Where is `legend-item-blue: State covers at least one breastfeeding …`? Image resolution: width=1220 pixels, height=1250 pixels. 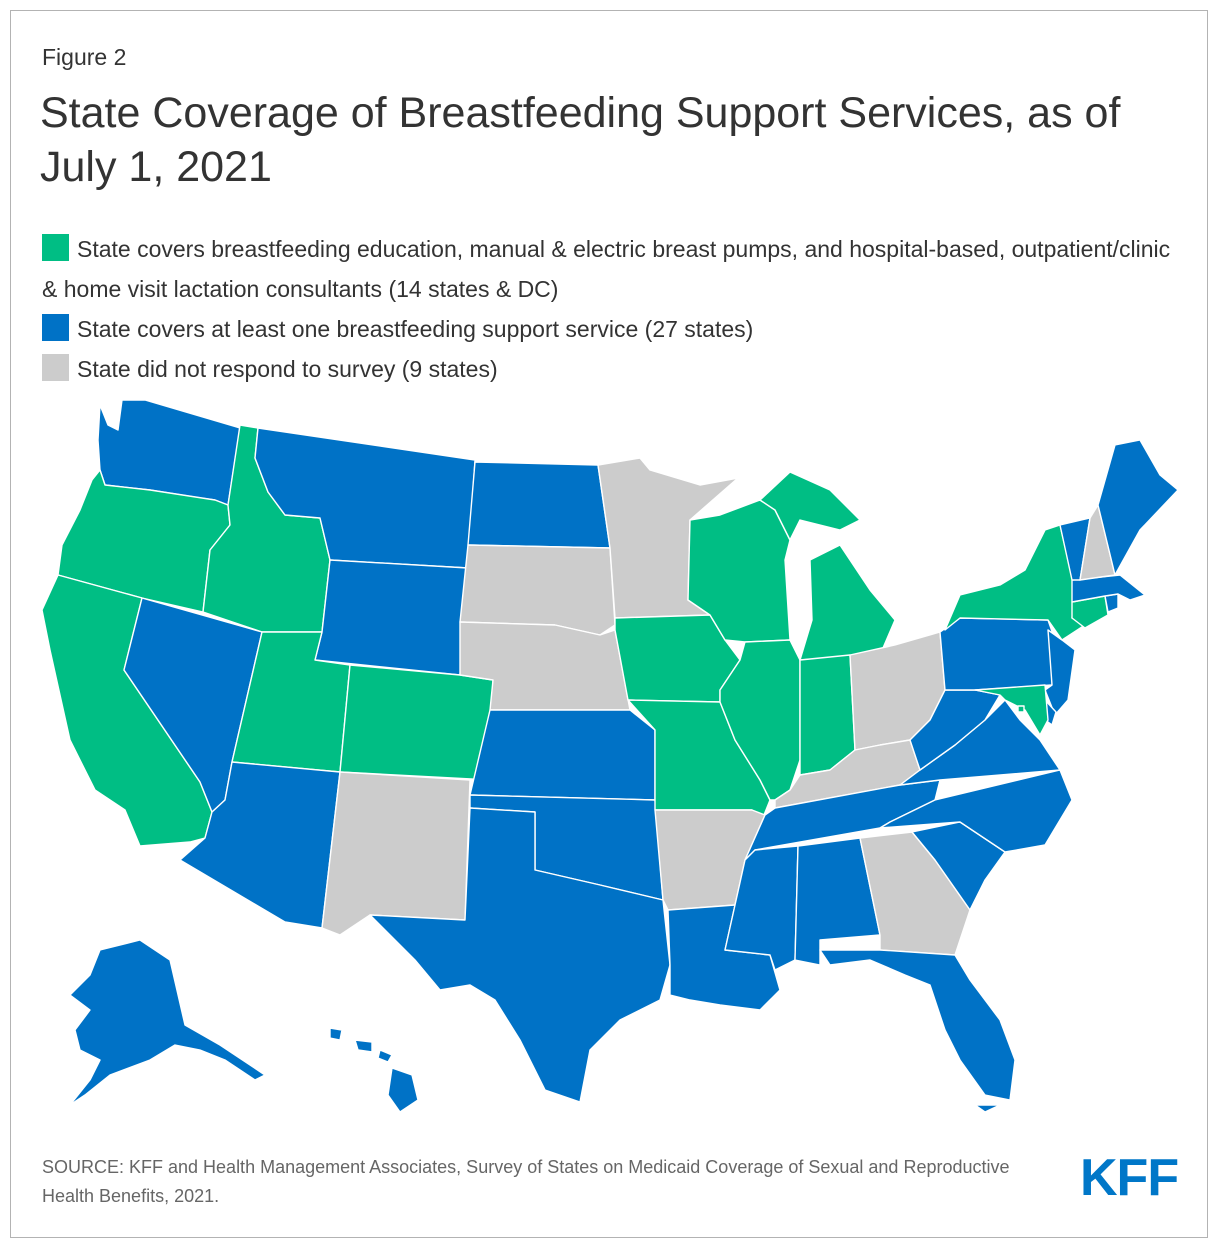 legend-item-blue: State covers at least one breastfeeding … is located at coordinates (612, 329).